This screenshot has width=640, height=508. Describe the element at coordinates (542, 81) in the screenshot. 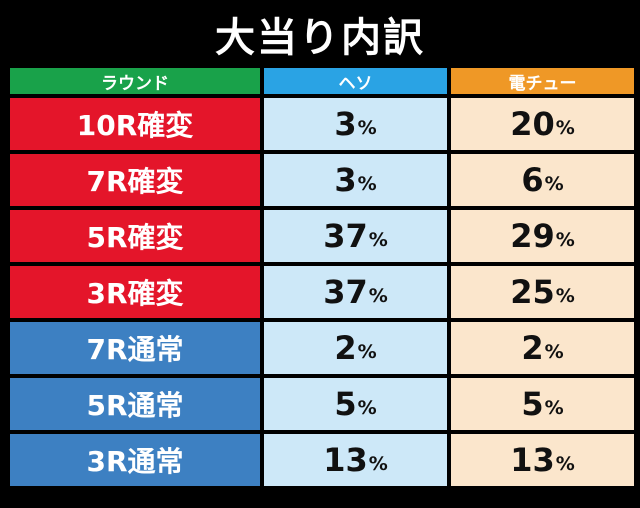

I see `header-den: 電チュー` at that location.